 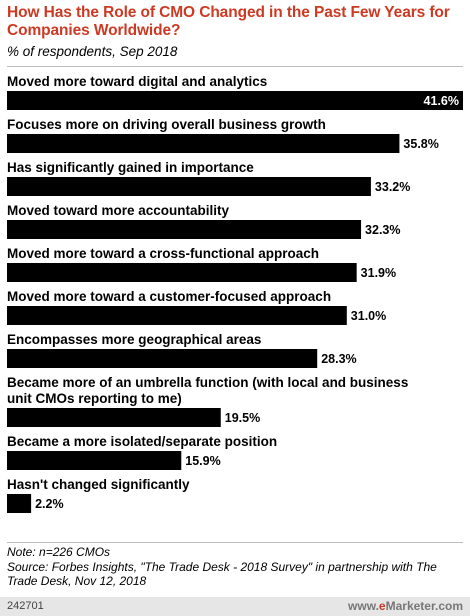 I want to click on value-label: 35.8%, so click(x=420, y=144).